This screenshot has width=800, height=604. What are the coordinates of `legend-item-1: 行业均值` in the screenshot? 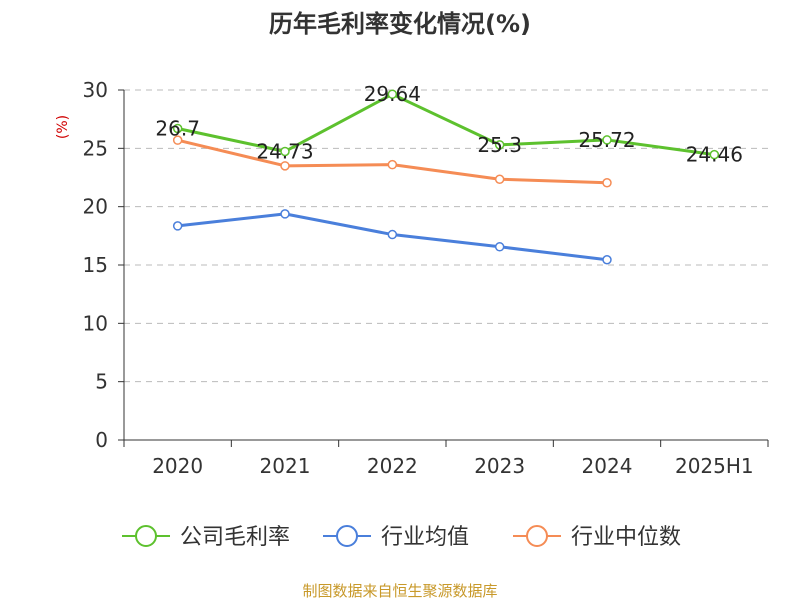 It's located at (396, 537).